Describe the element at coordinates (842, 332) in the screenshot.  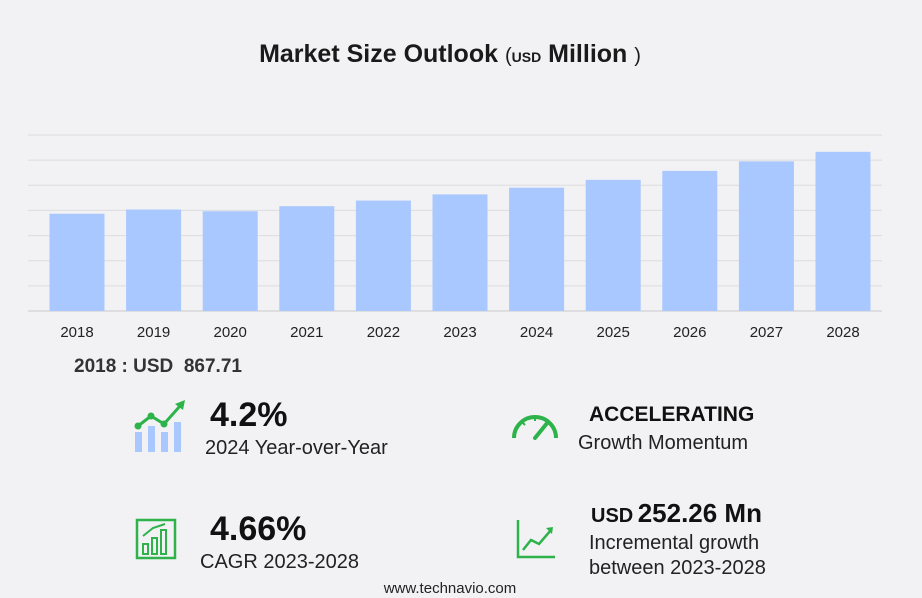
I see `x-tick-label-2028: 2028` at that location.